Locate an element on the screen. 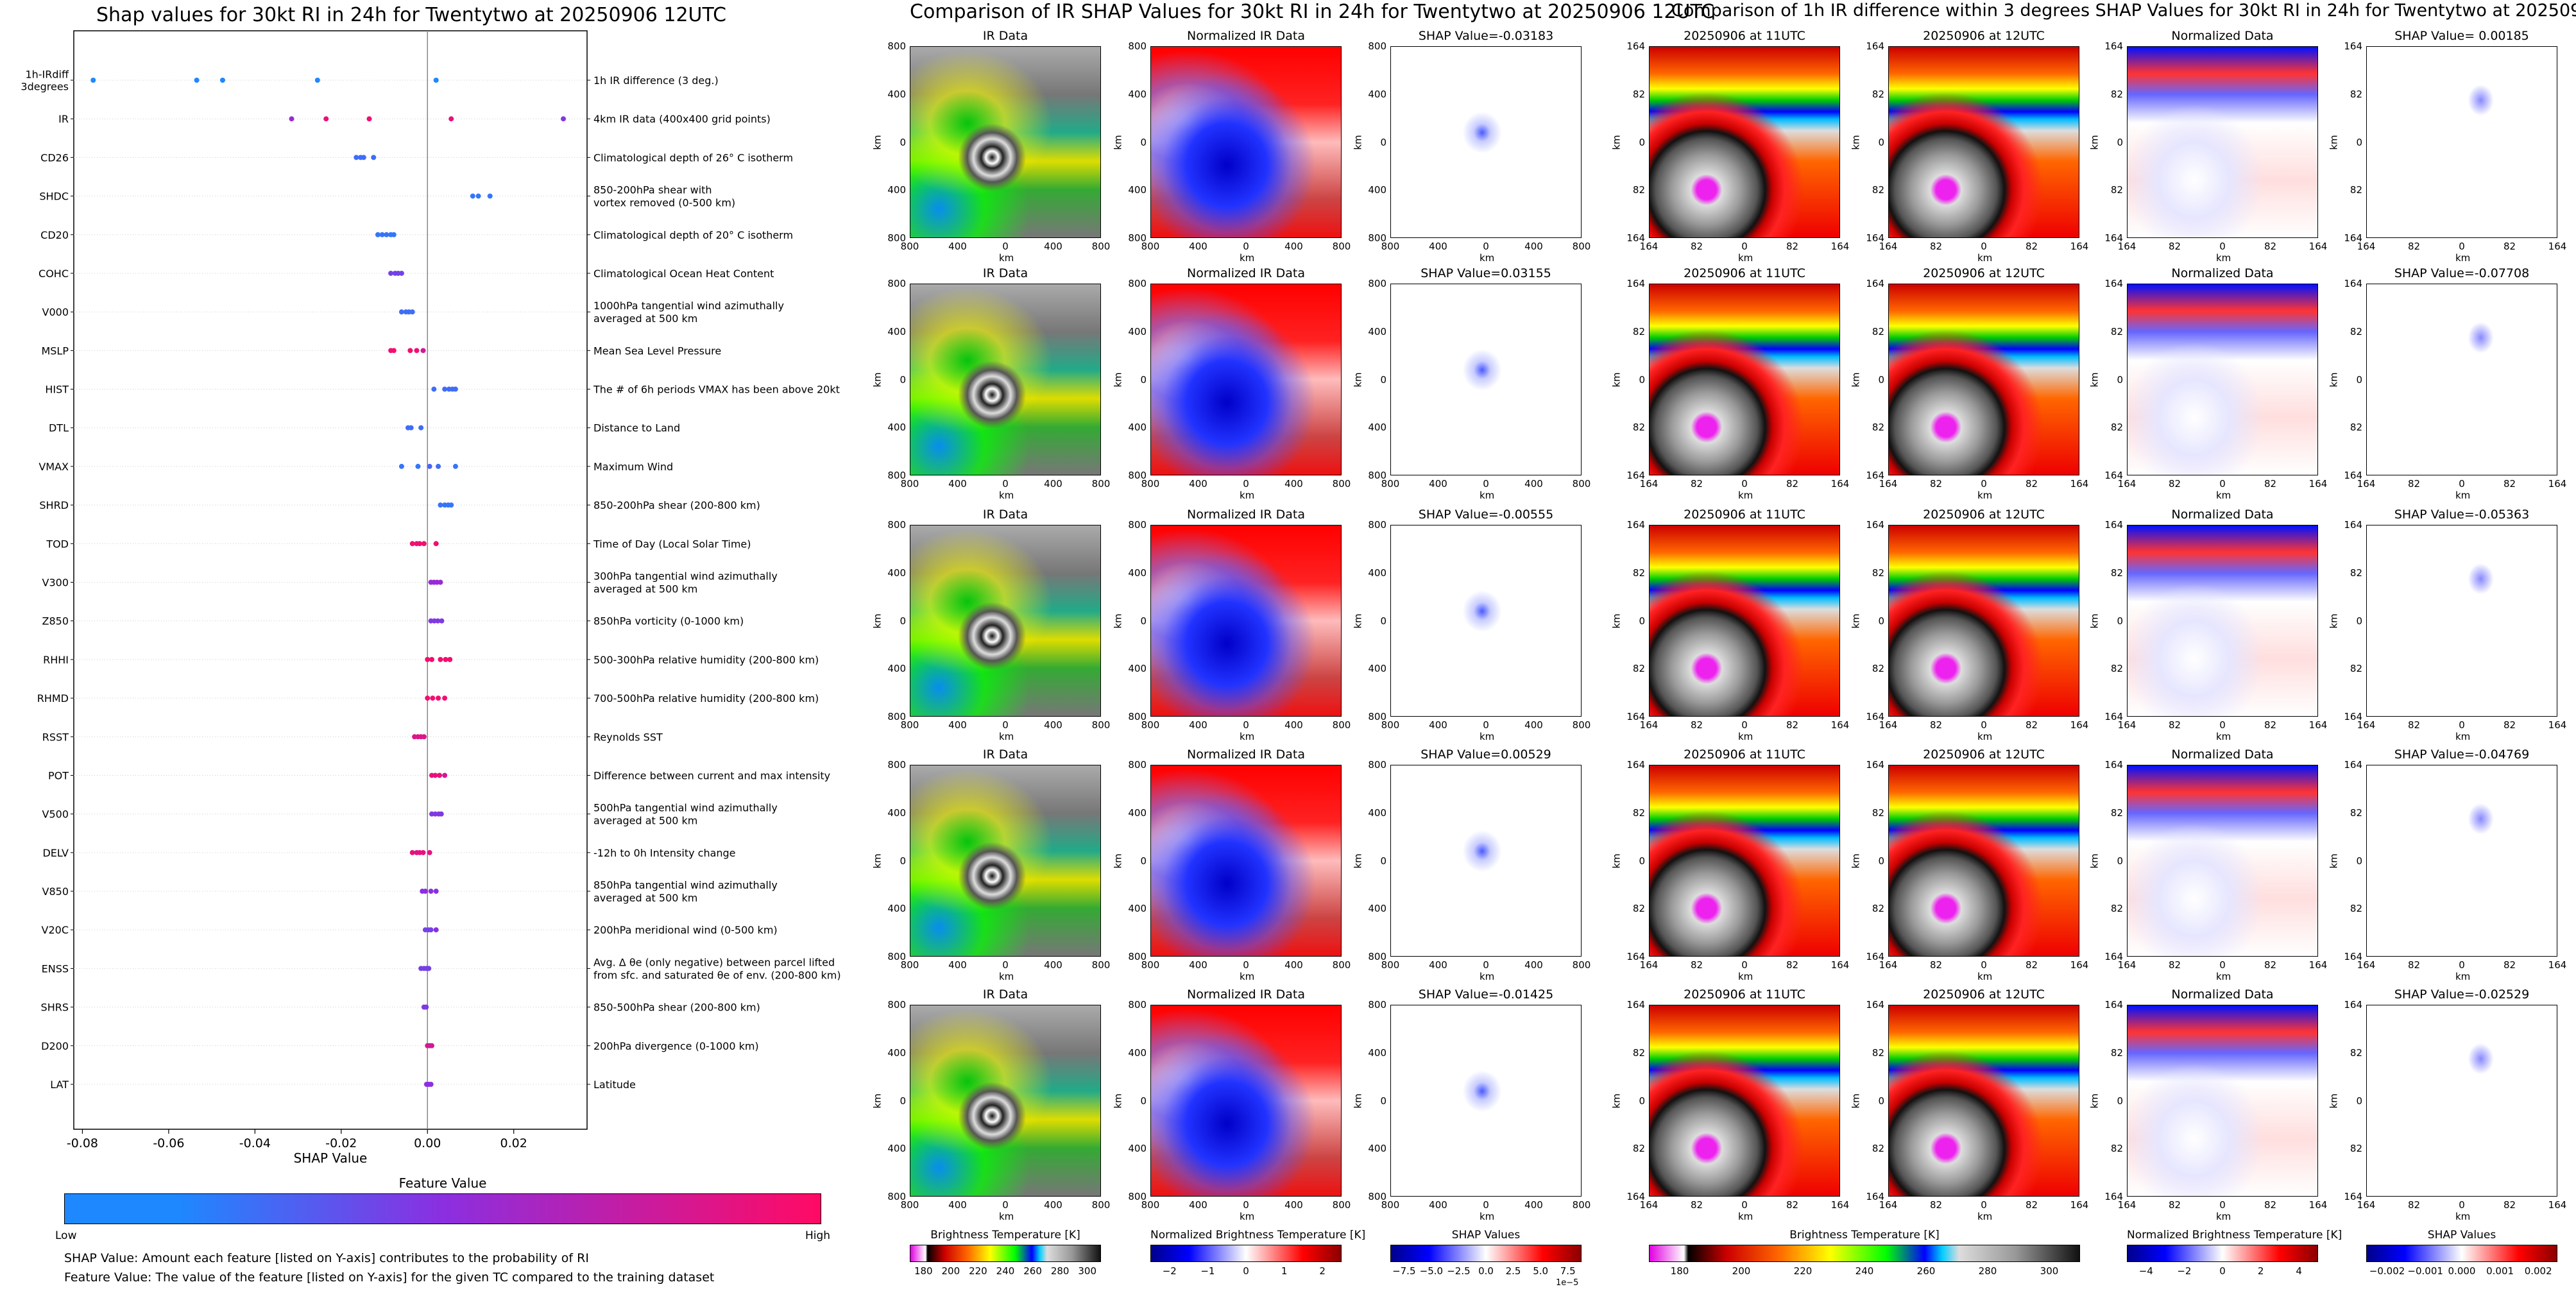  panel-title: Normalized Data is located at coordinates (2222, 36).